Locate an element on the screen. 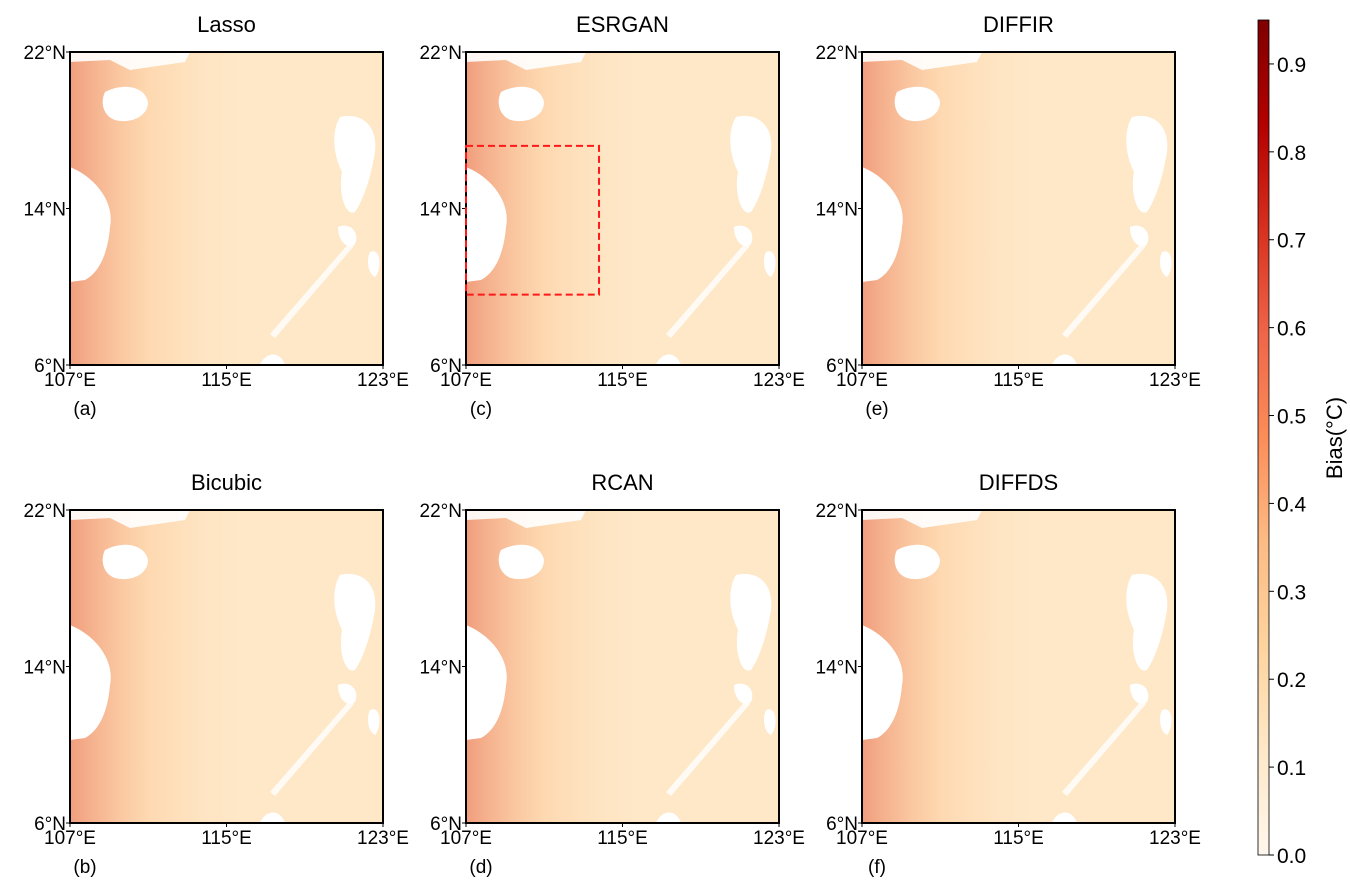 This screenshot has width=1350, height=885. colorbar-tick-label: 0.6 is located at coordinates (1291, 329).